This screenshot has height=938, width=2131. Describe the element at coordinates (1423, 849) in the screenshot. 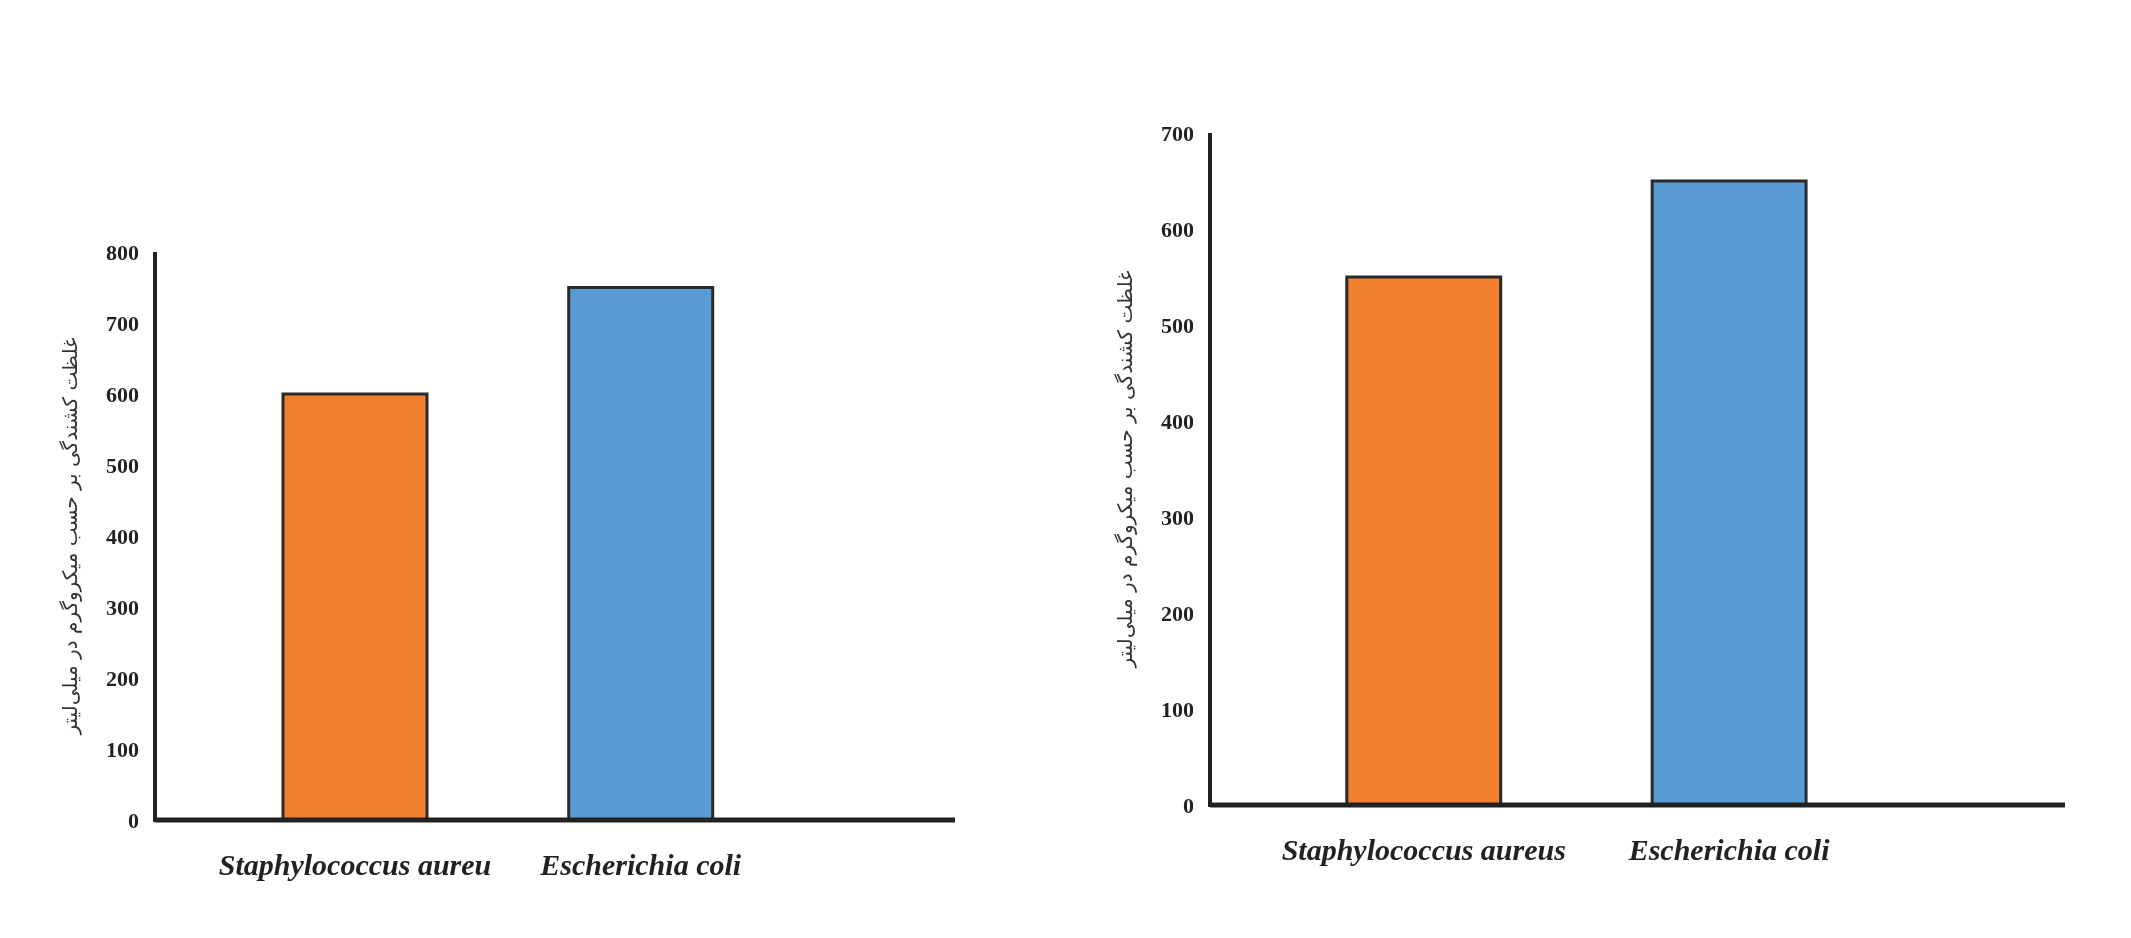

I see `x-tick-label: Staphylococcus aureus` at that location.